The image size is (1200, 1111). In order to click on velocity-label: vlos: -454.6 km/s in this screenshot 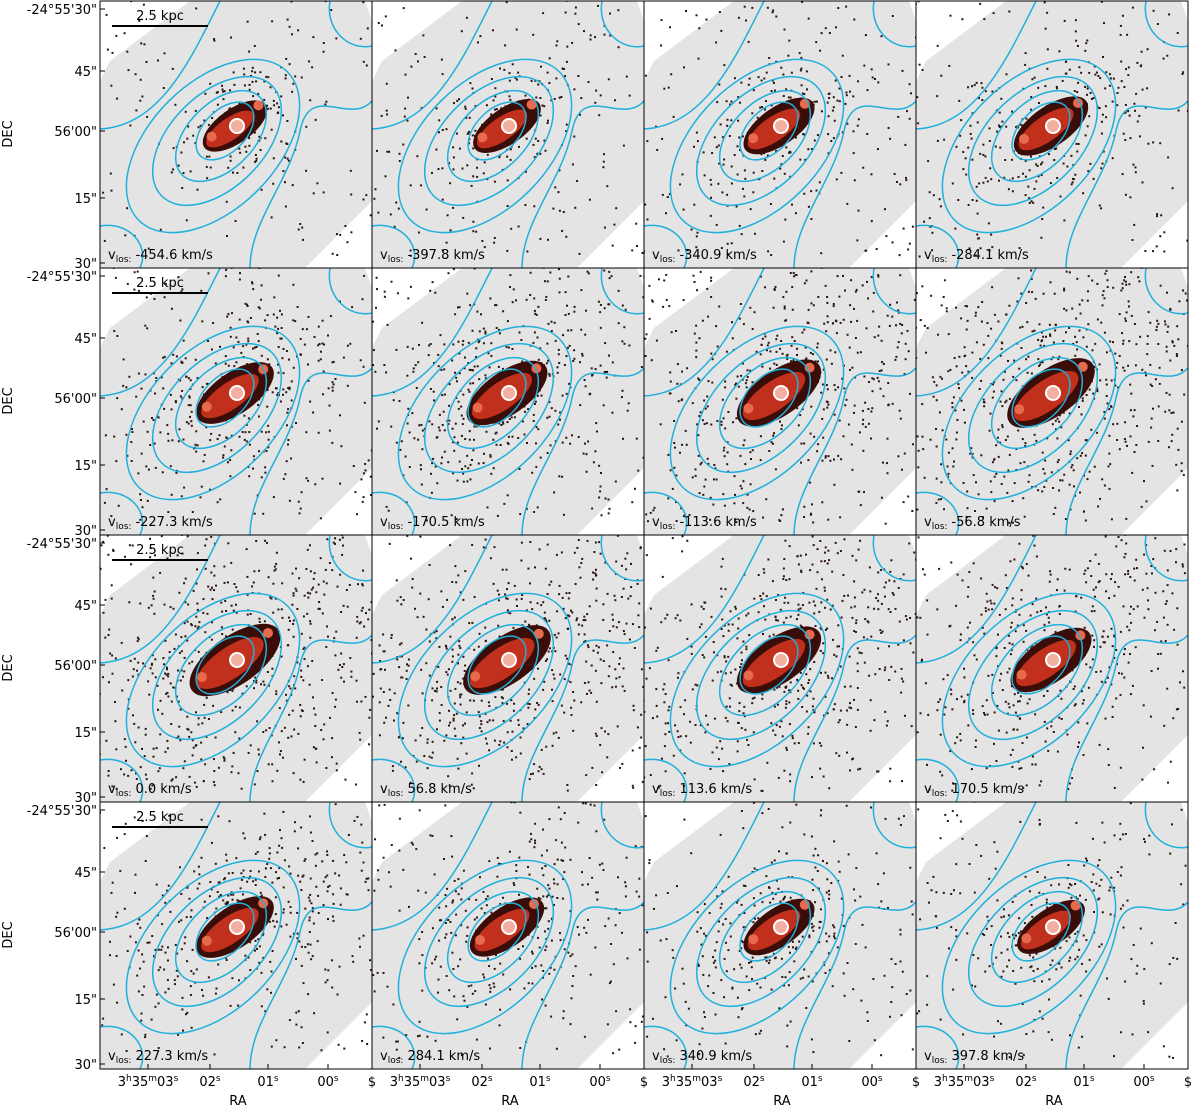, I will do `click(160, 256)`.